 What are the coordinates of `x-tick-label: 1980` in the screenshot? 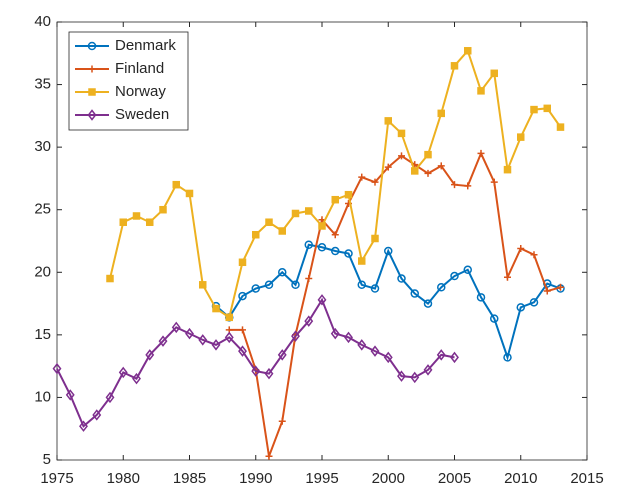 It's located at (123, 478).